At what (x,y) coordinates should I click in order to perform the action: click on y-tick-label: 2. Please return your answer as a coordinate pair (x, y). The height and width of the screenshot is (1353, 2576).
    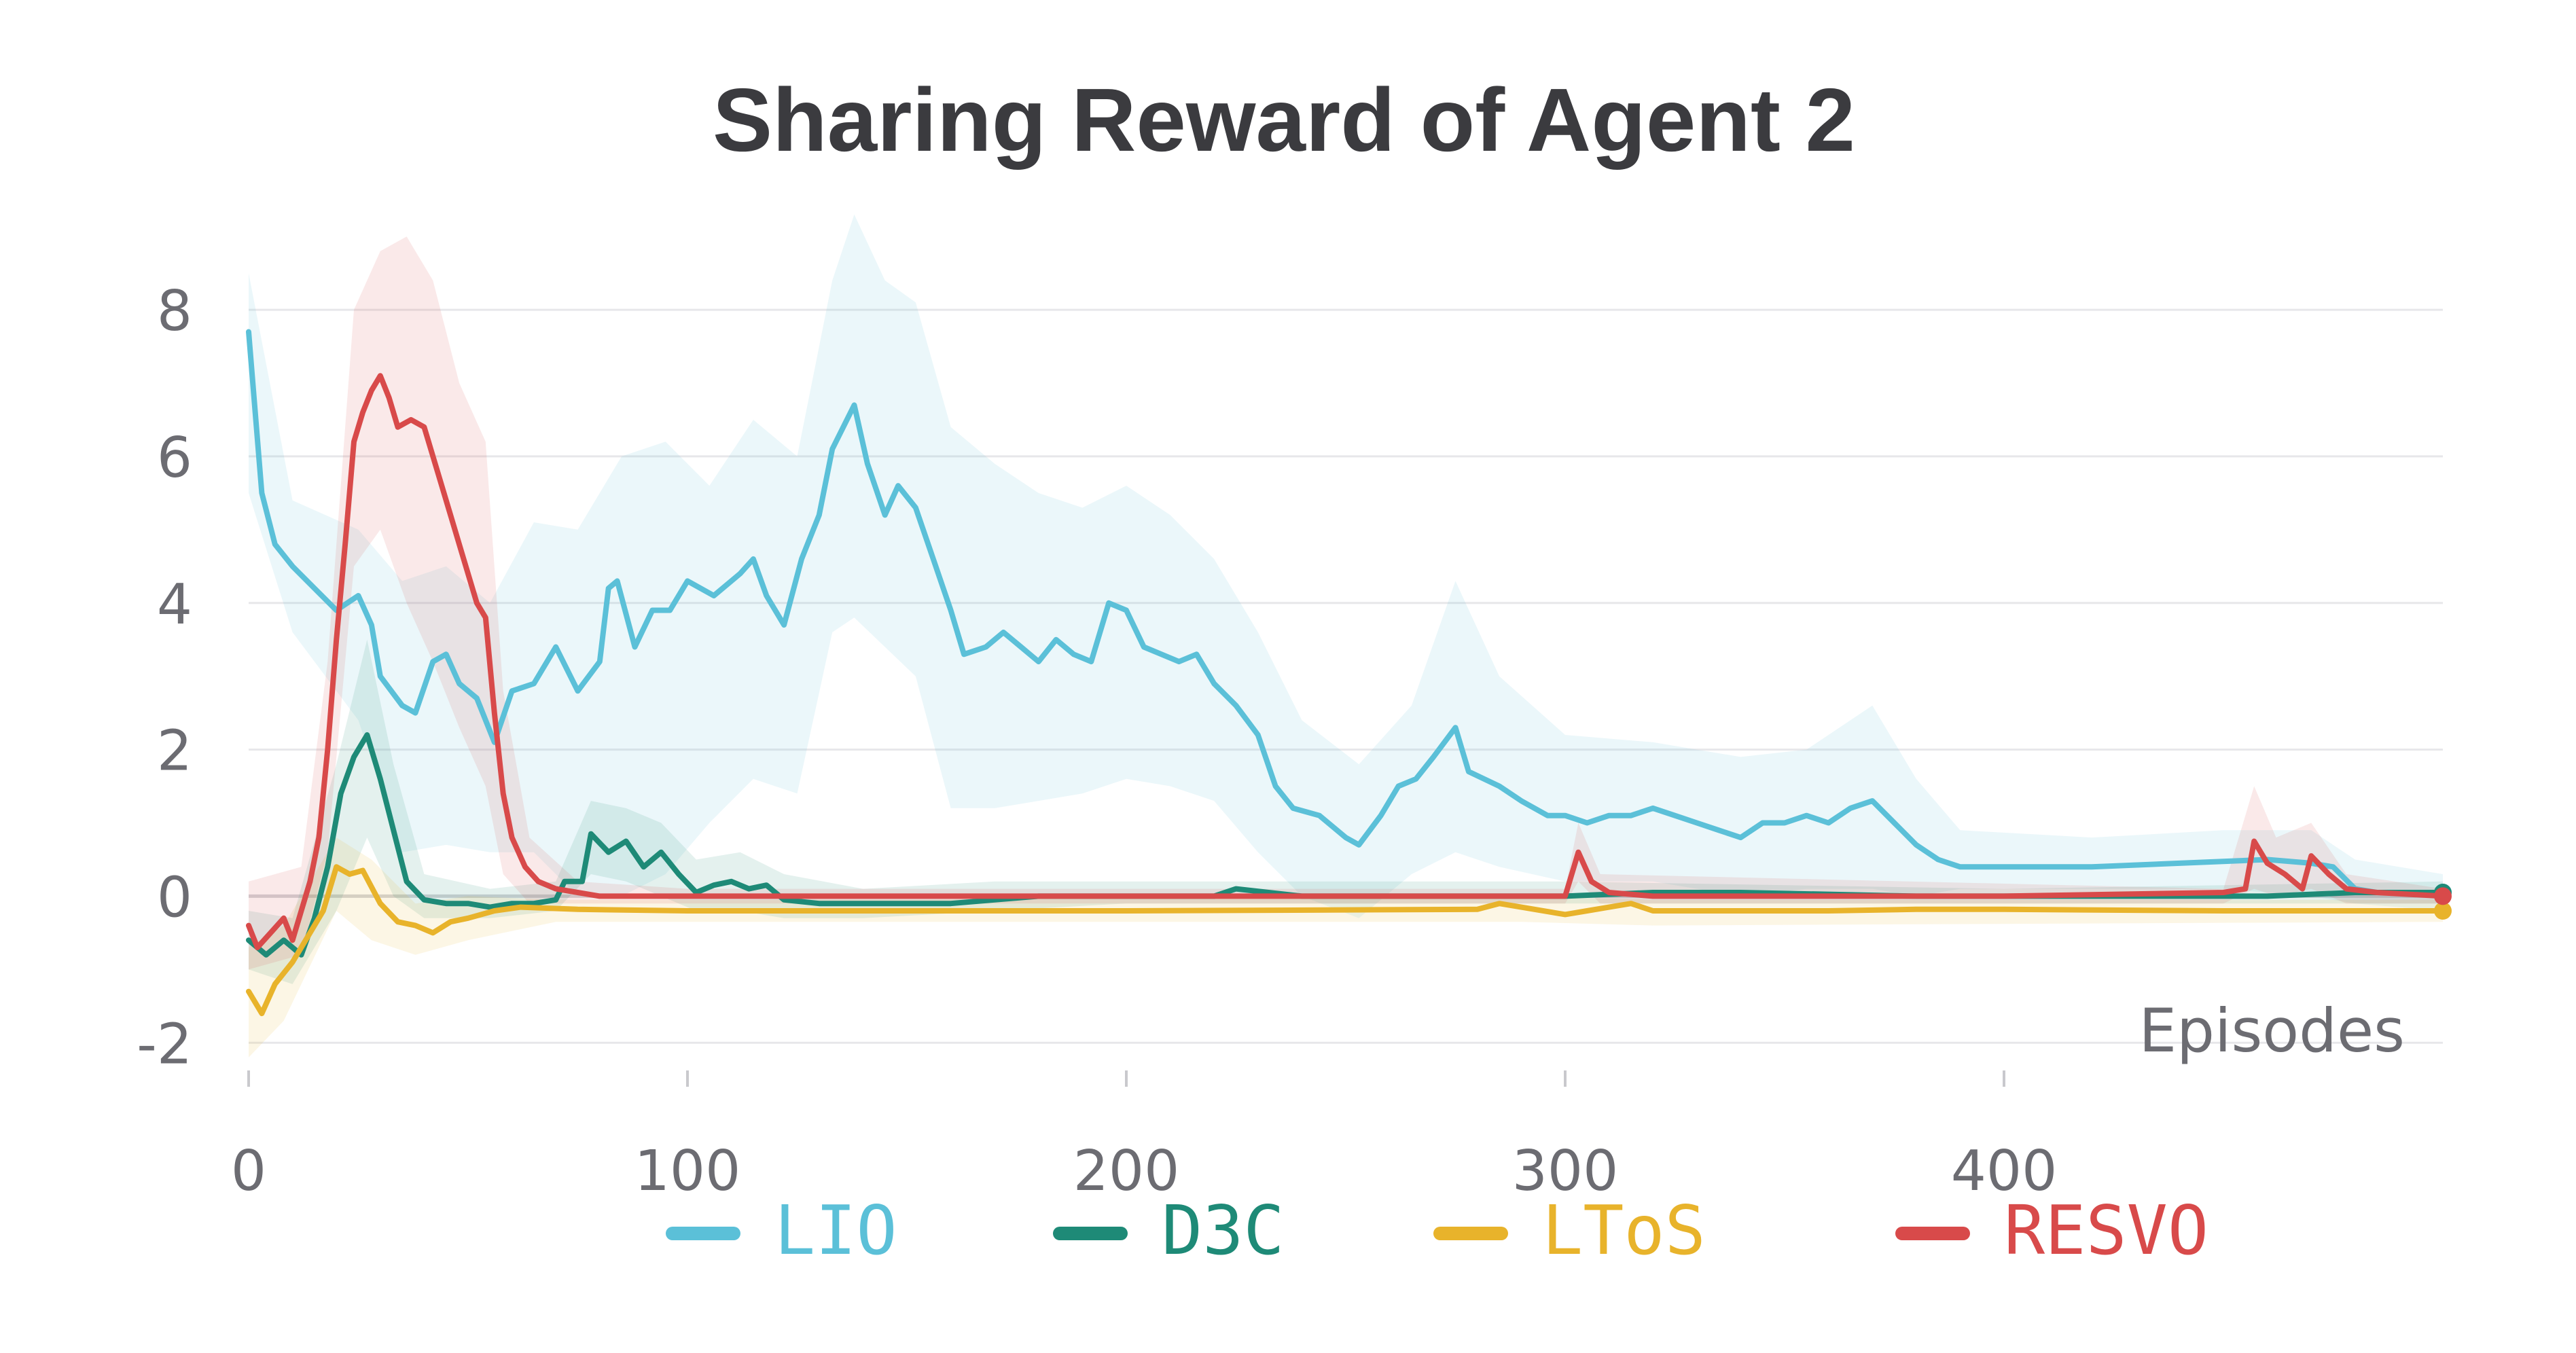
    Looking at the image, I should click on (174, 751).